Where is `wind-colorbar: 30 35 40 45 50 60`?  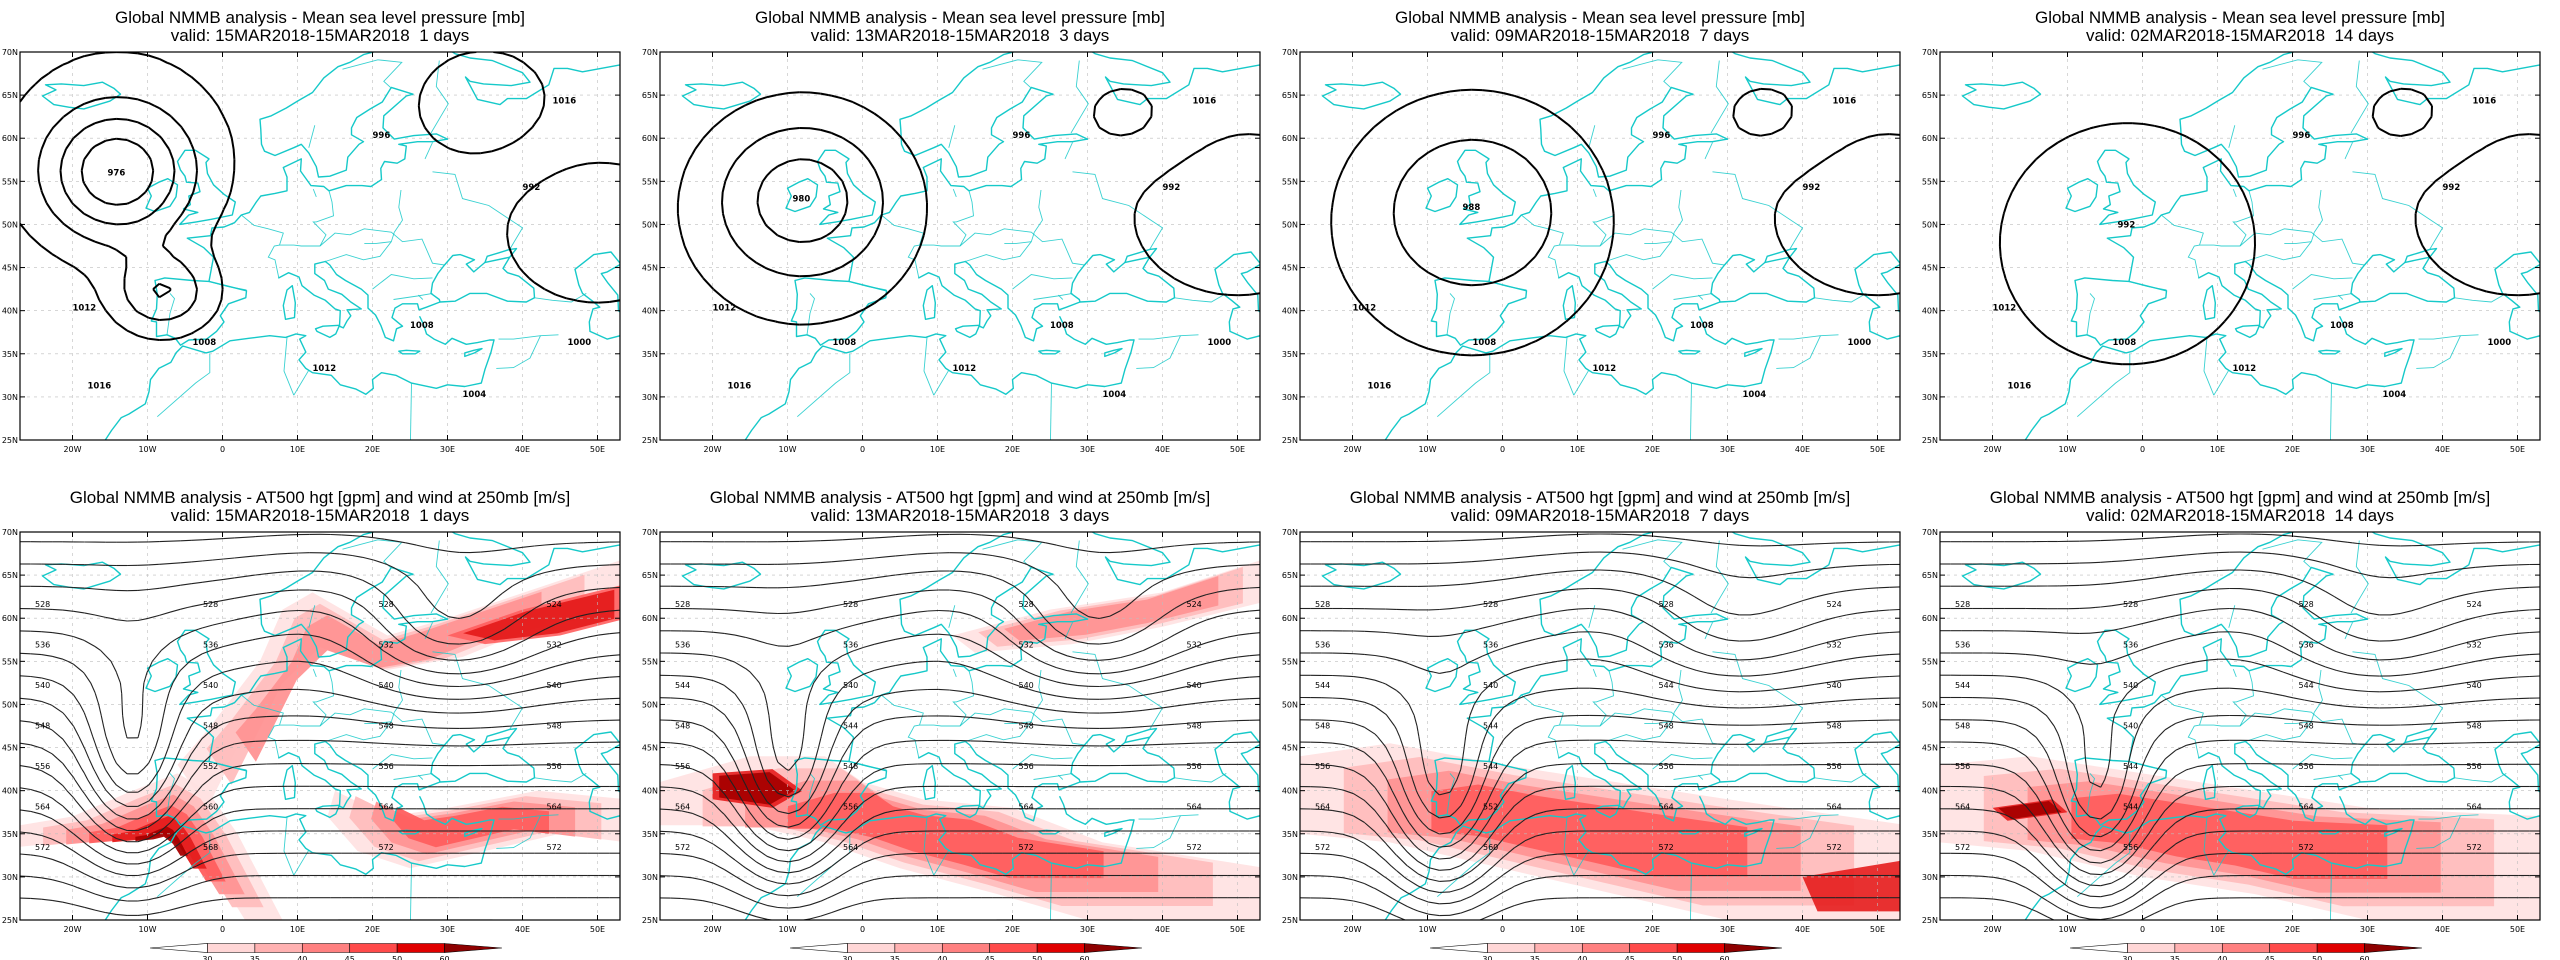
wind-colorbar: 30 35 40 45 50 60 is located at coordinates (966, 951).